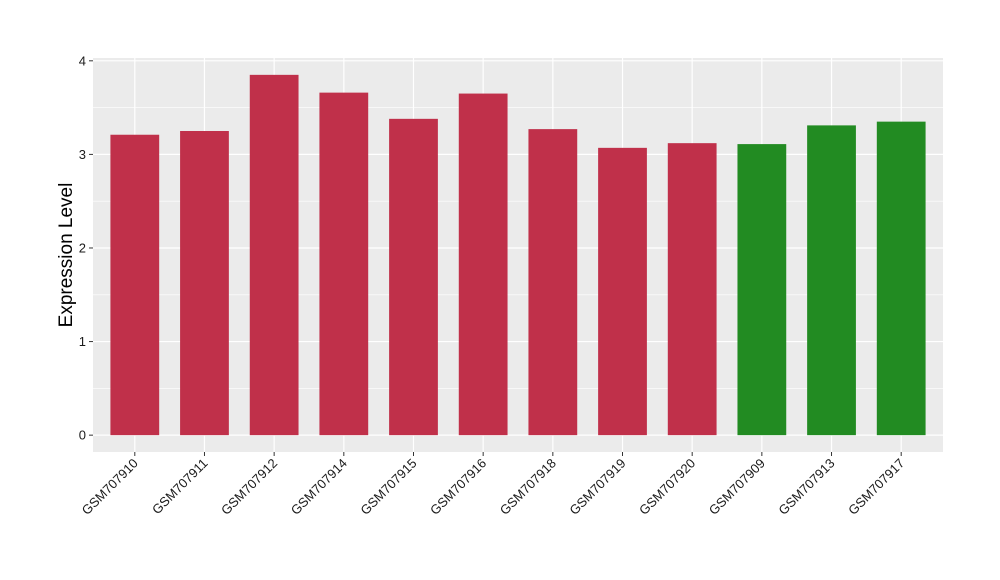 The height and width of the screenshot is (580, 1000). What do you see at coordinates (458, 487) in the screenshot?
I see `x-tick-label: GSM707916` at bounding box center [458, 487].